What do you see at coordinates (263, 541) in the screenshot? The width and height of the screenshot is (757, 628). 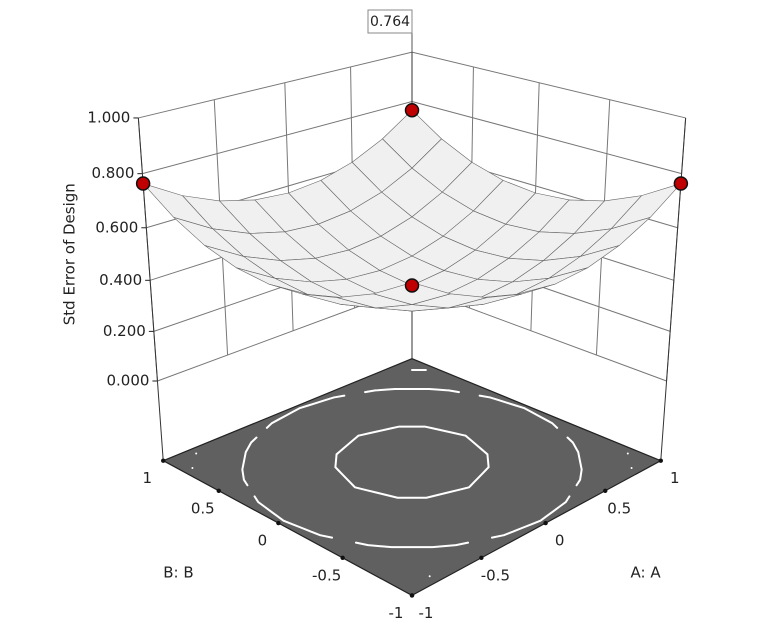 I see `y-tick-label: 0` at bounding box center [263, 541].